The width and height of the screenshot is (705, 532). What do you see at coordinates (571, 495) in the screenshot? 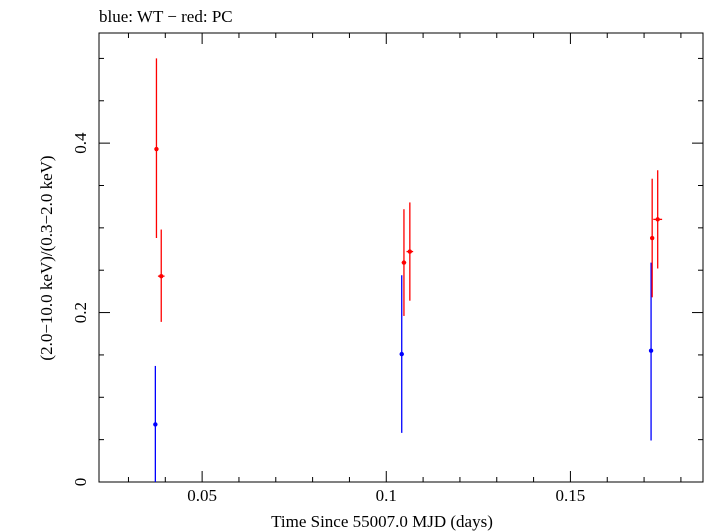
I see `x-tick-label: 0.15` at bounding box center [571, 495].